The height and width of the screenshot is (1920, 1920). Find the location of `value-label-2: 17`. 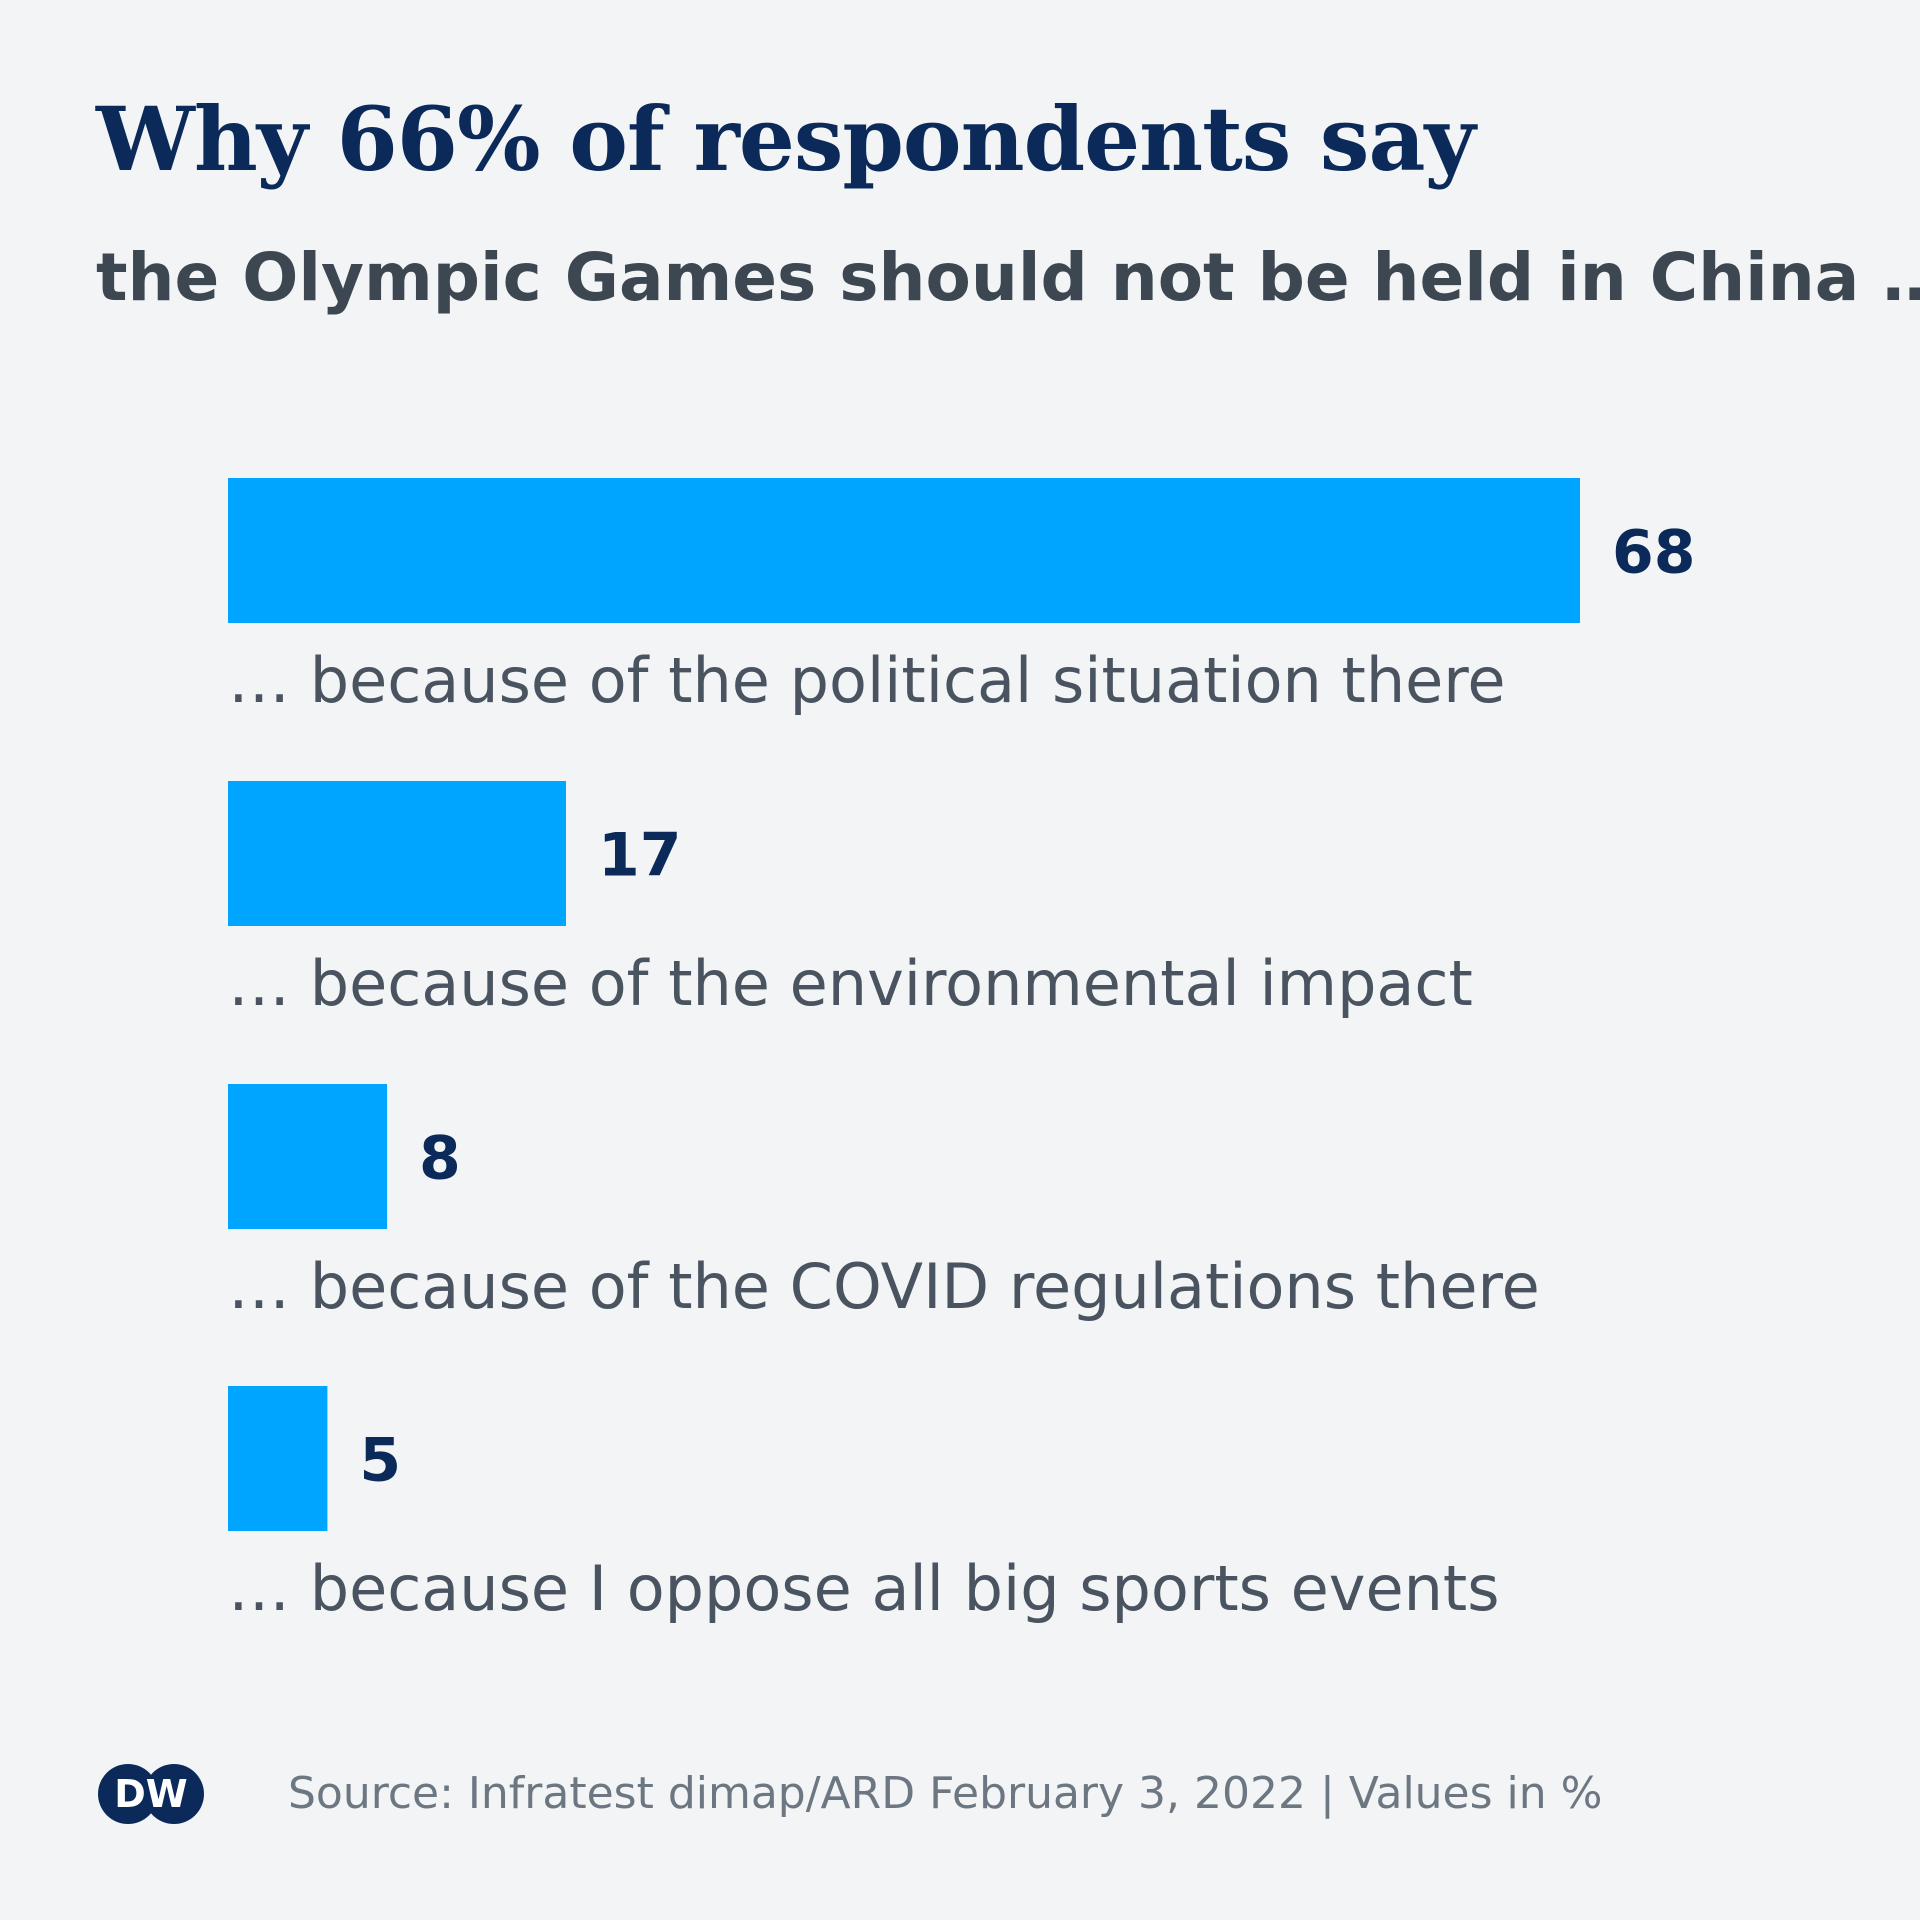

value-label-2: 17 is located at coordinates (640, 856).